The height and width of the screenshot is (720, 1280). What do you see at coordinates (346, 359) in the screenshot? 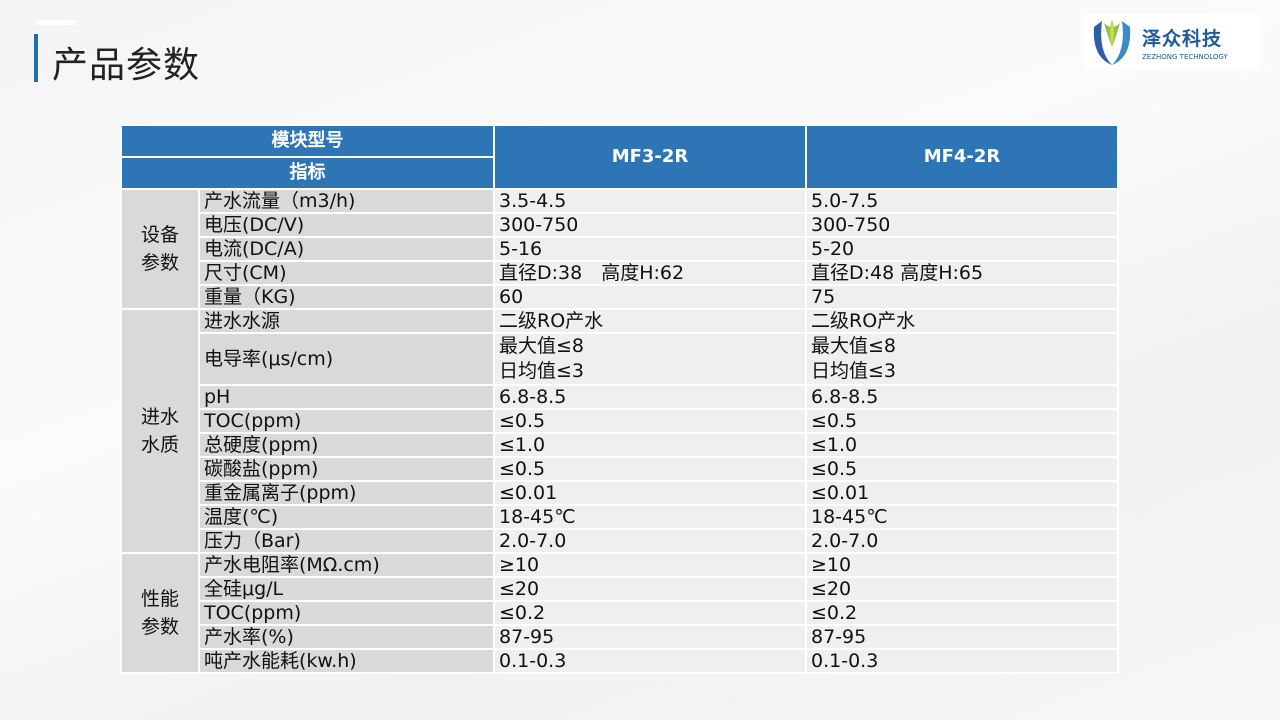
I see `row-label: 电导率(μs/cm)` at bounding box center [346, 359].